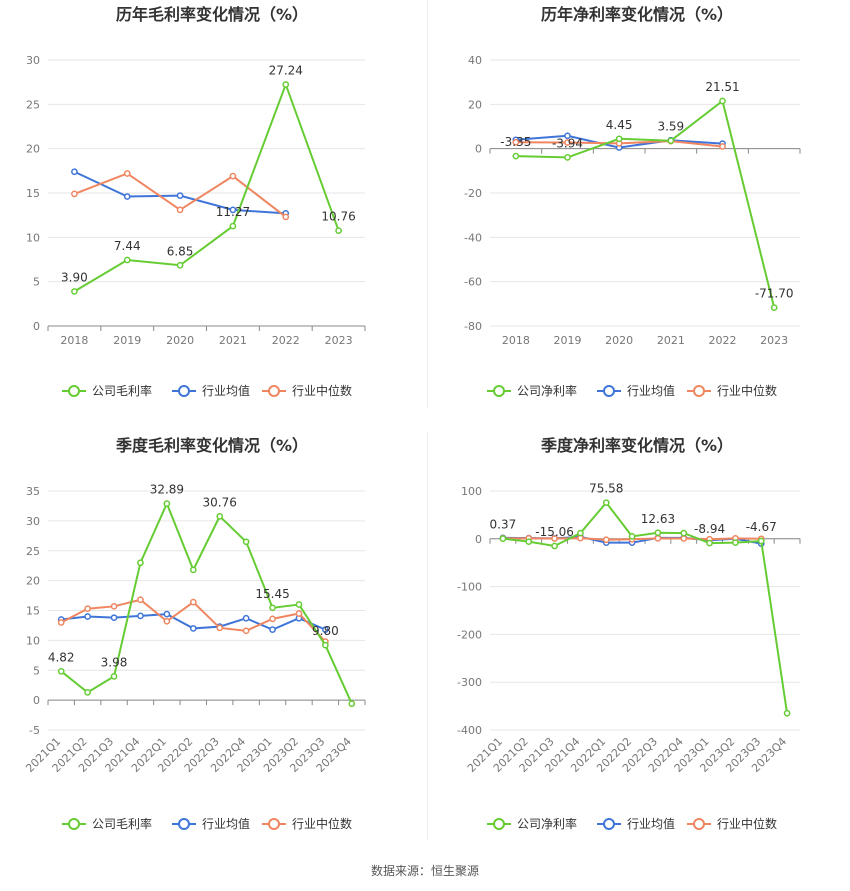  Describe the element at coordinates (547, 390) in the screenshot. I see `legend-label: 公司净利率` at that location.